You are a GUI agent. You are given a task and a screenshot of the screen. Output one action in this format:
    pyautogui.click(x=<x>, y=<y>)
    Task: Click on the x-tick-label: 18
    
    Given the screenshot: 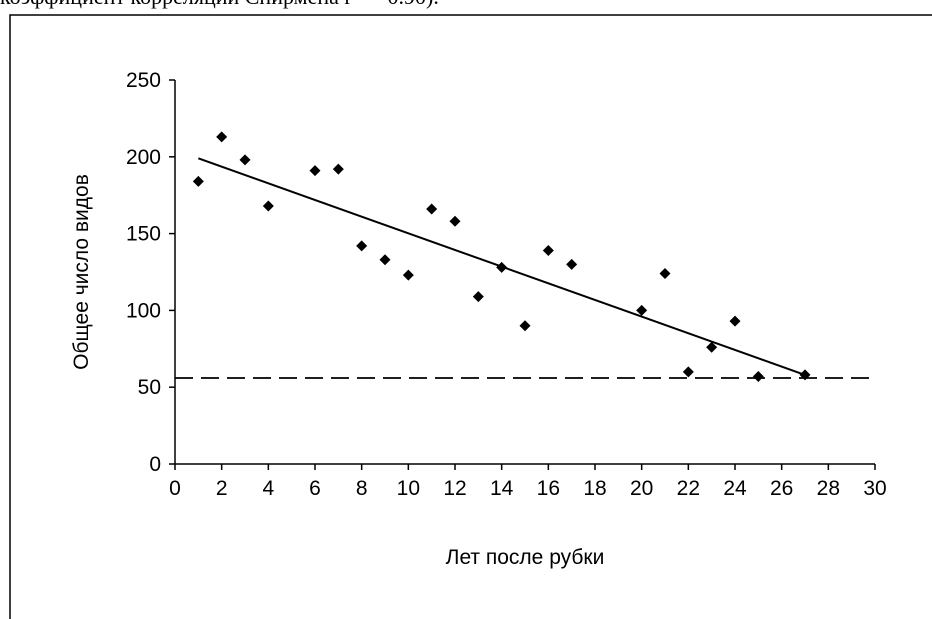 What is the action you would take?
    pyautogui.click(x=594, y=488)
    